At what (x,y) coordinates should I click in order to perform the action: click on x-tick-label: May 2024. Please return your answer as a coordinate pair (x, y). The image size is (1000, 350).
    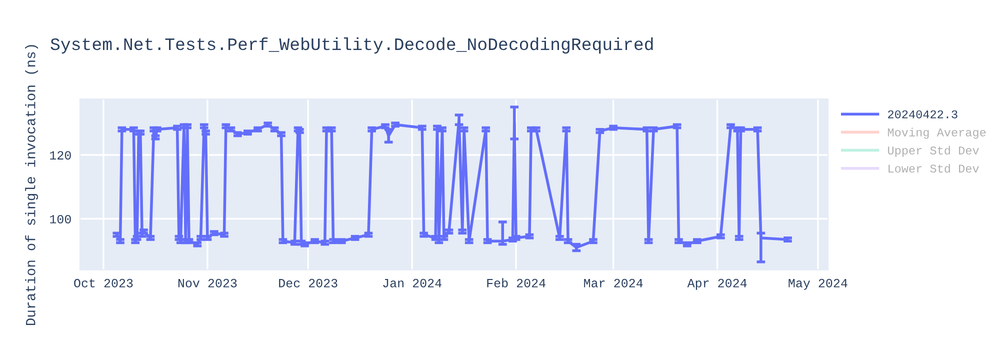
    Looking at the image, I should click on (818, 284).